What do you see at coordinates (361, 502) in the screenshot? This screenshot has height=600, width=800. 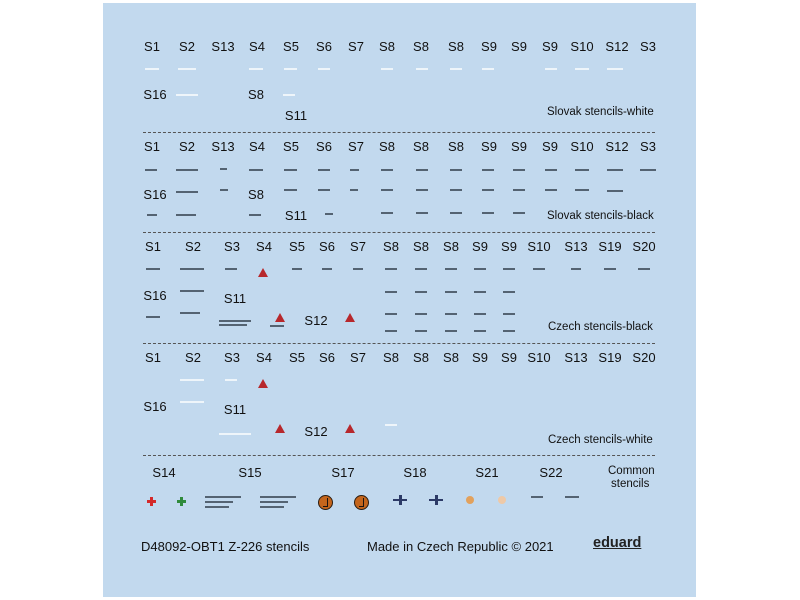 I see `roundel-icon` at bounding box center [361, 502].